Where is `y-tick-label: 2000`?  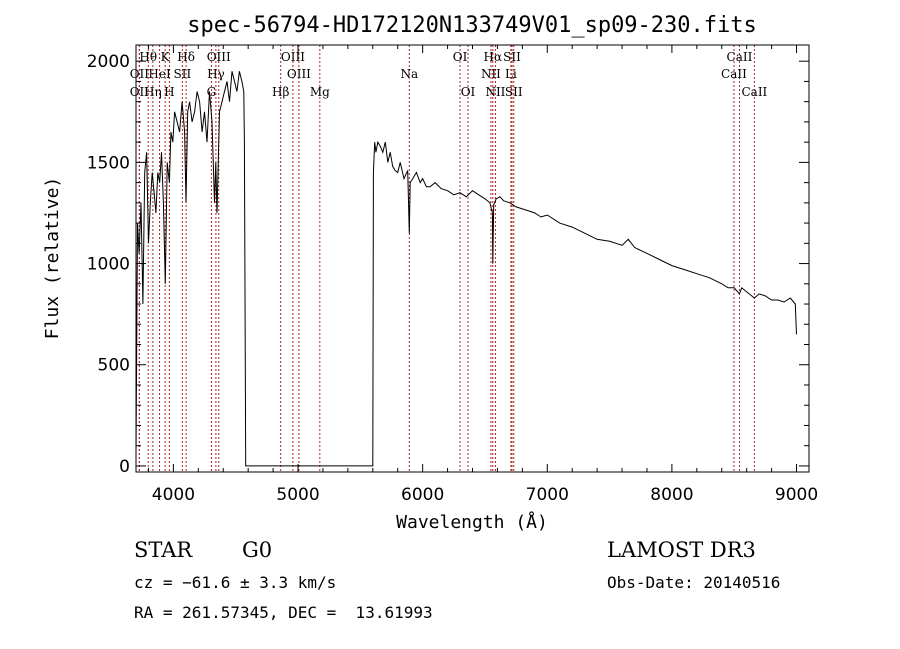 y-tick-label: 2000 is located at coordinates (108, 62).